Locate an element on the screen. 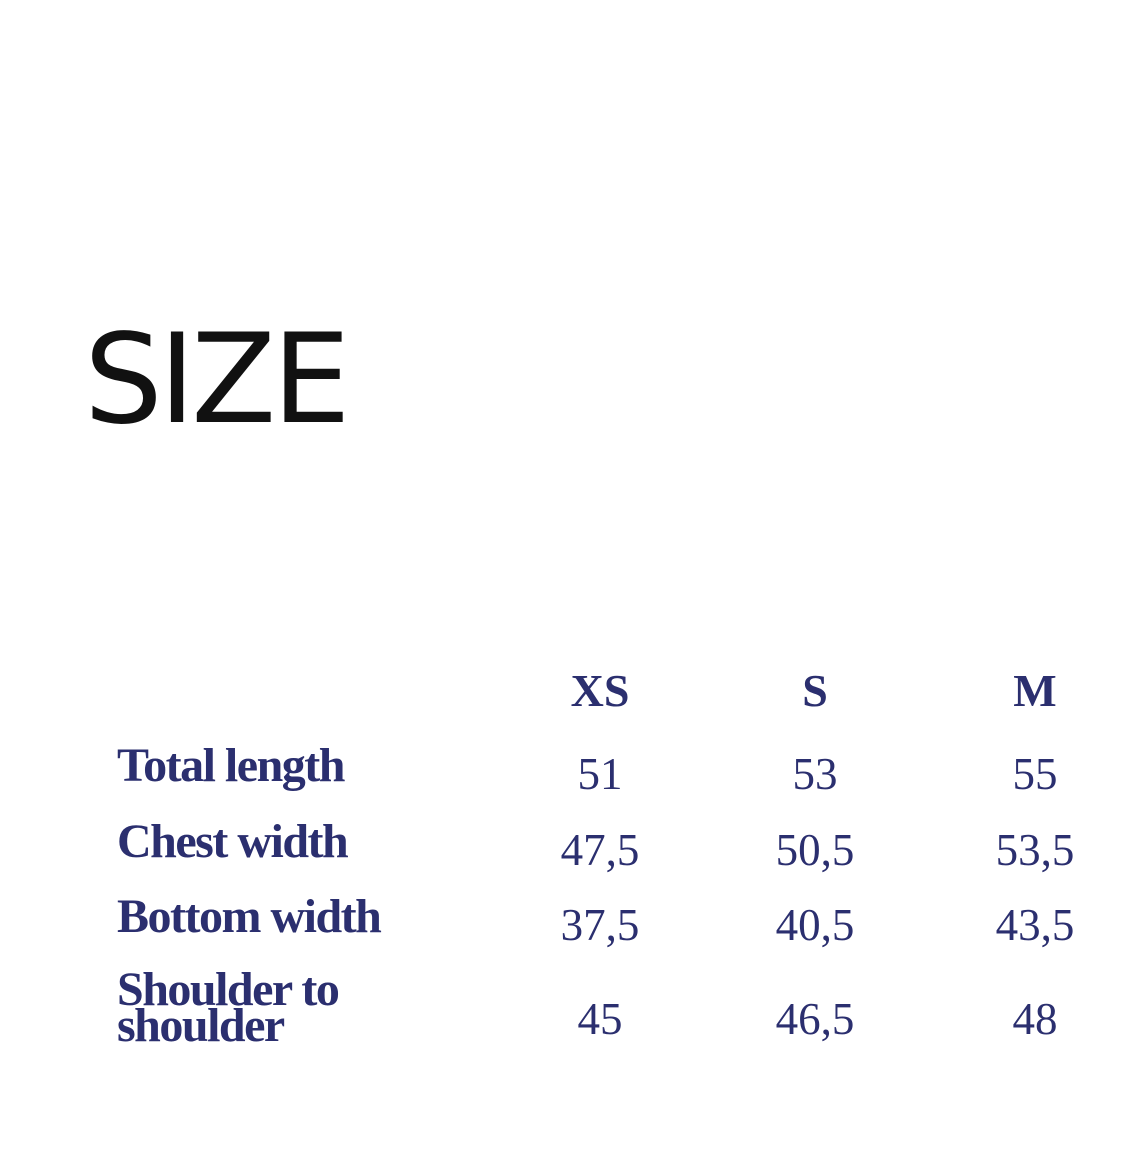 This screenshot has height=1158, width=1125. table-cell: 55 is located at coordinates (1035, 774).